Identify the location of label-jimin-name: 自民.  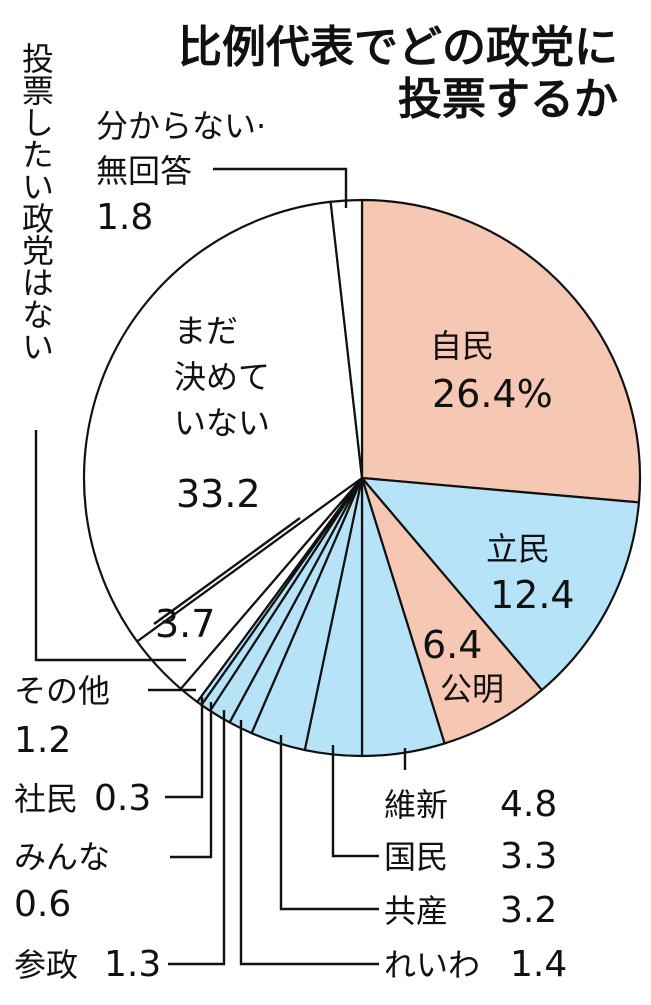
(462, 346).